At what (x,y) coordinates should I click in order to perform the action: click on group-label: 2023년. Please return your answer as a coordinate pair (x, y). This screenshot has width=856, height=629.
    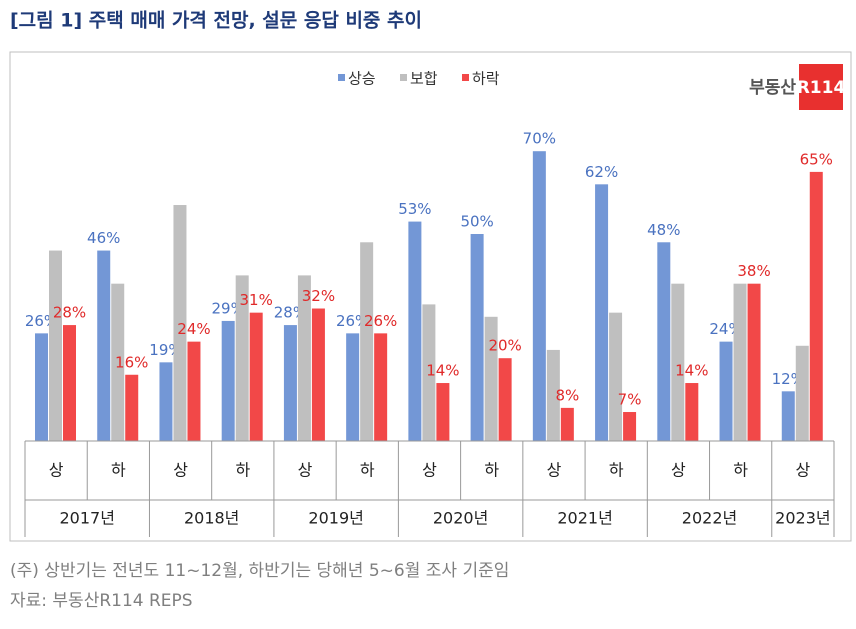
    Looking at the image, I should click on (802, 518).